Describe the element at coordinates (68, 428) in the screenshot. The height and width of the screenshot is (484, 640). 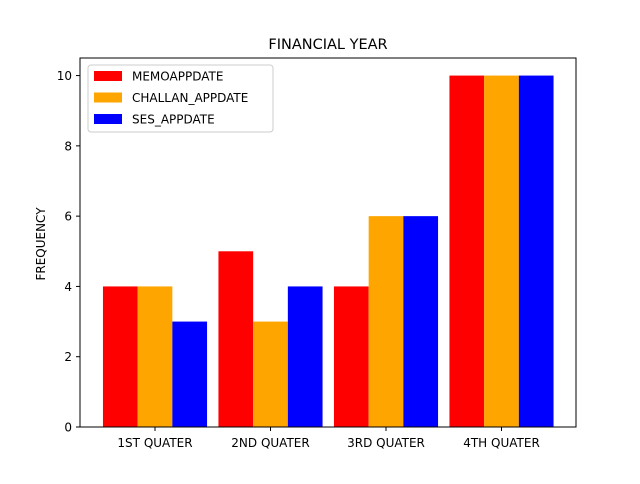
I see `y-tick-label: 0` at that location.